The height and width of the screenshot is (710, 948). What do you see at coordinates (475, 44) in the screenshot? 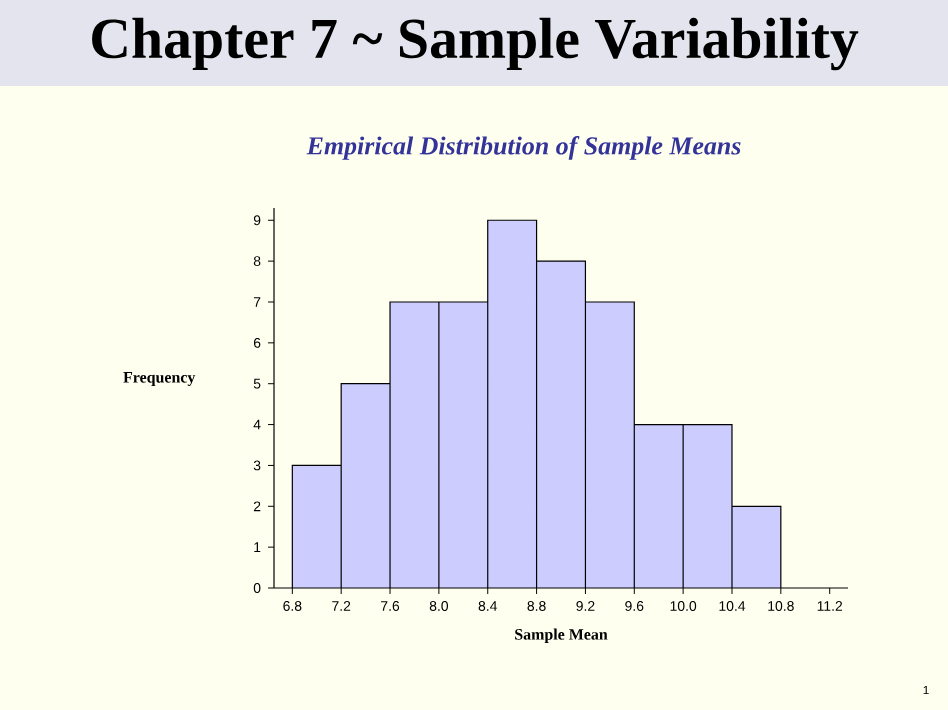
I see `chart-title: Chapter 7 ~ Sample Variability` at bounding box center [475, 44].